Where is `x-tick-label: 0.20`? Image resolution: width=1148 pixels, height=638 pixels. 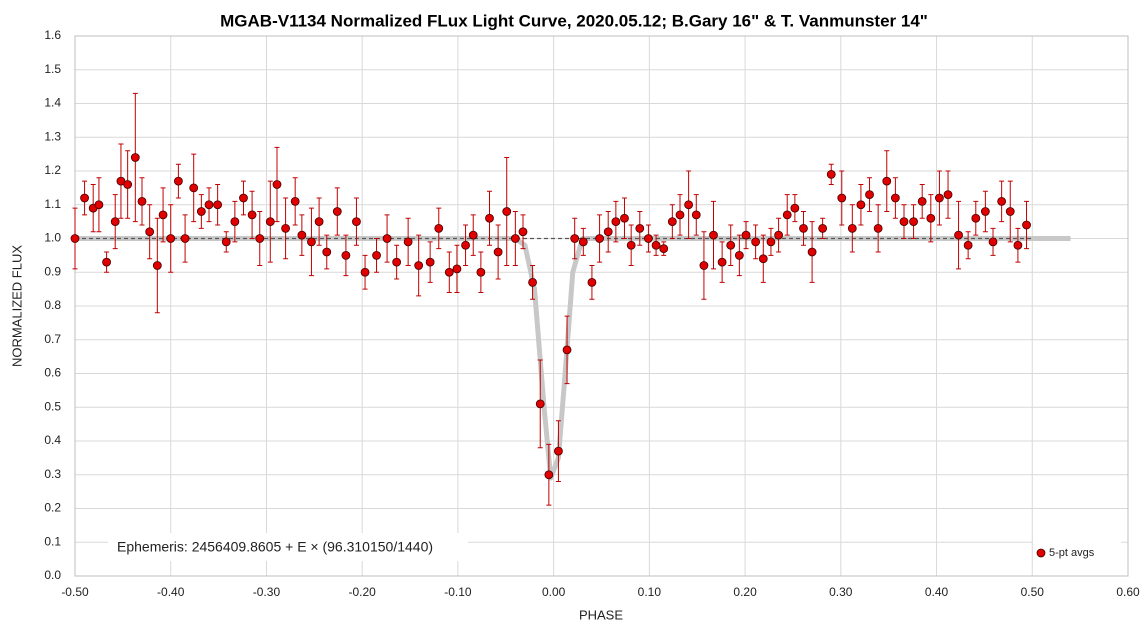
x-tick-label: 0.20 is located at coordinates (745, 592).